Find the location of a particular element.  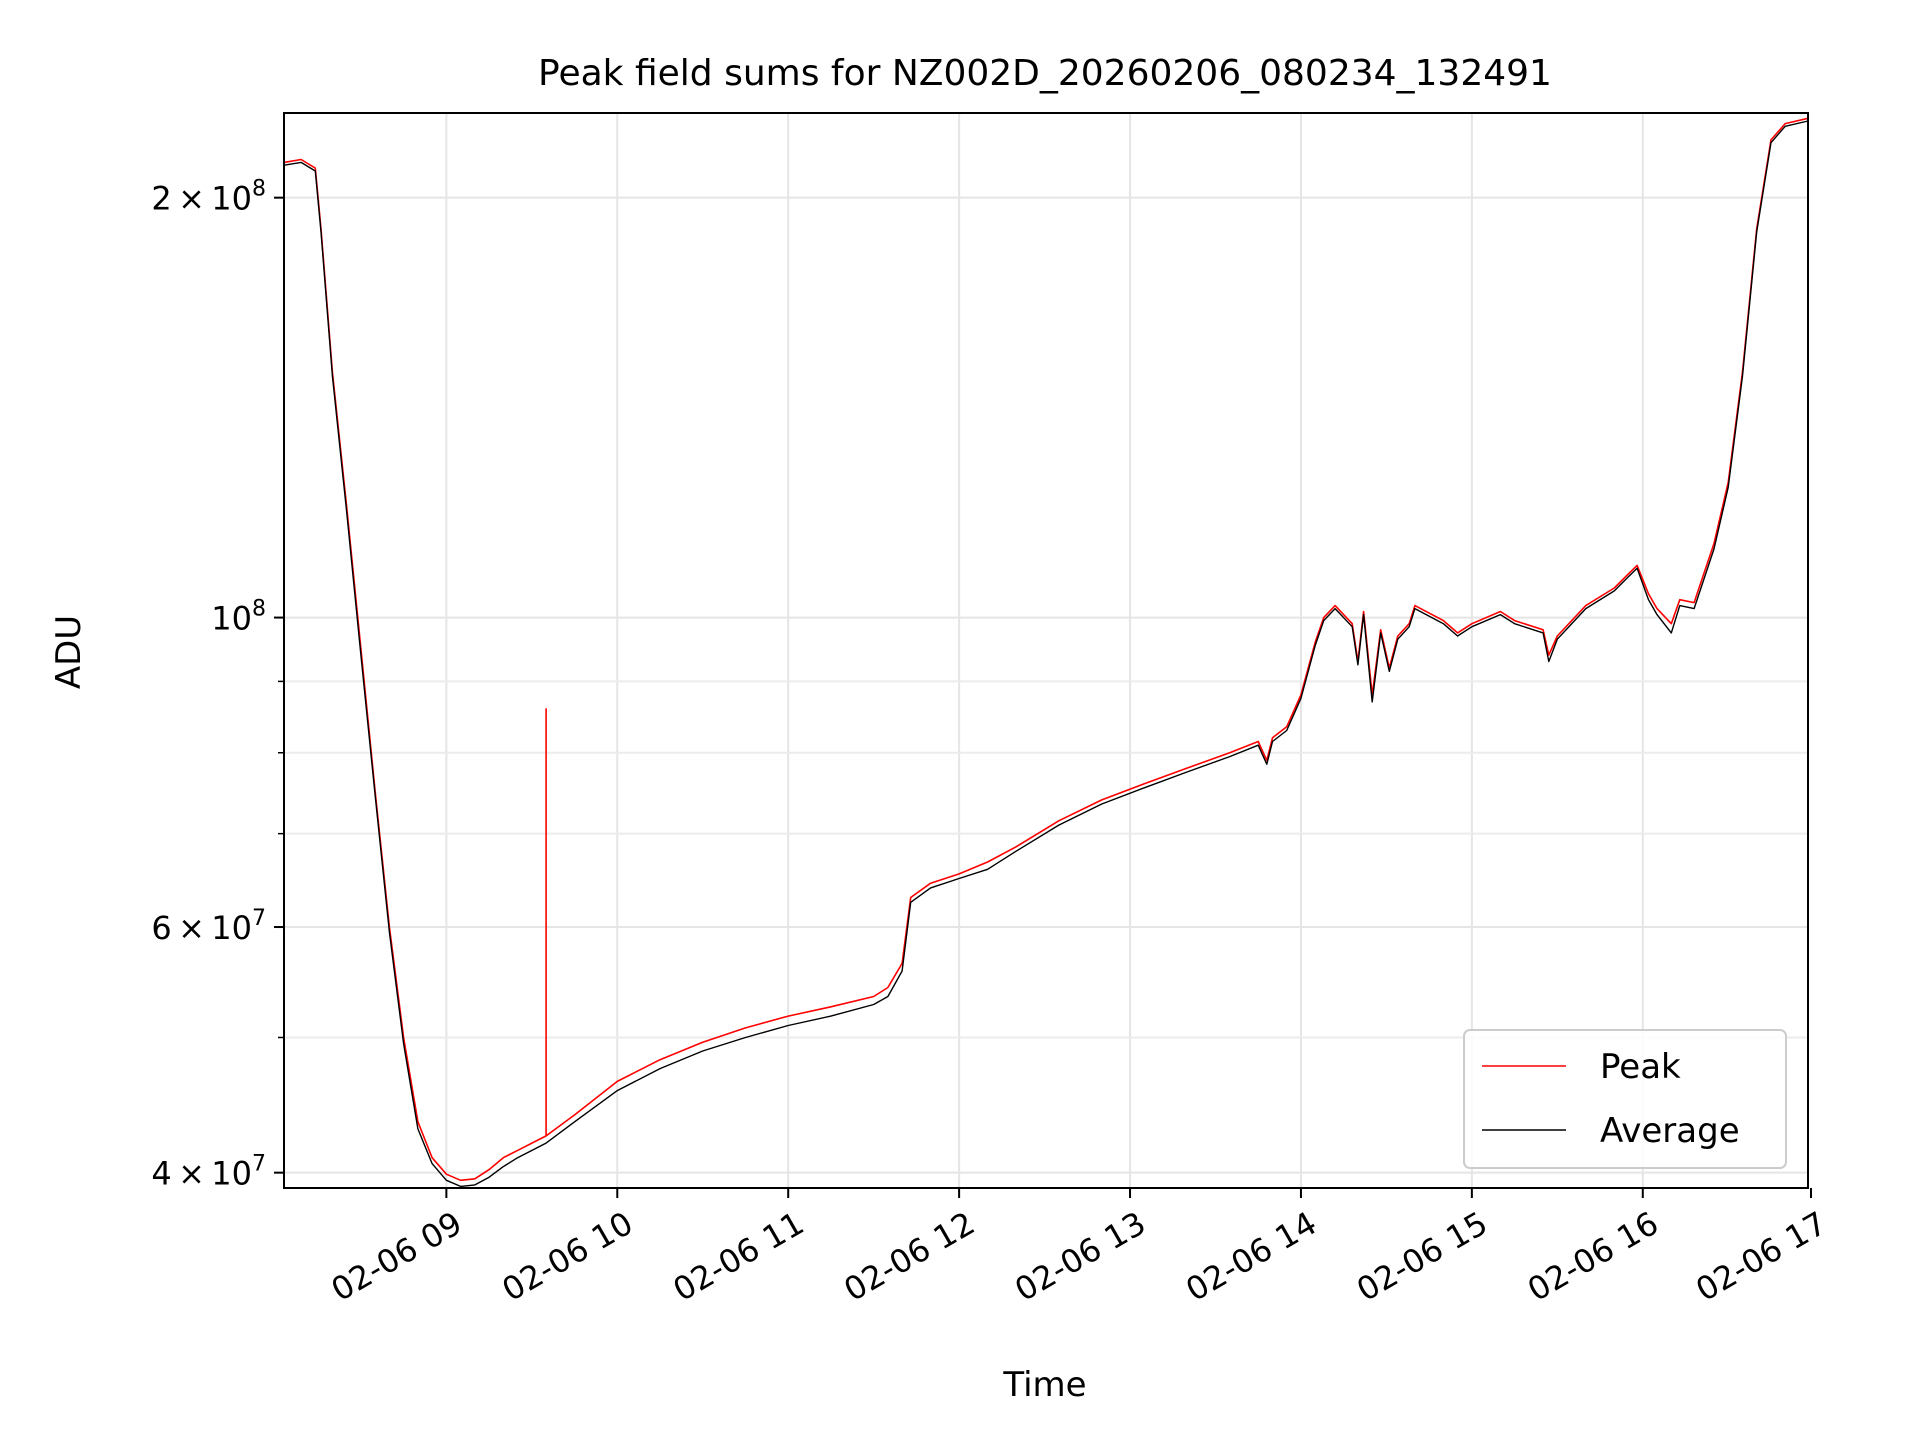

y-axis-label: ADU is located at coordinates (69, 652).